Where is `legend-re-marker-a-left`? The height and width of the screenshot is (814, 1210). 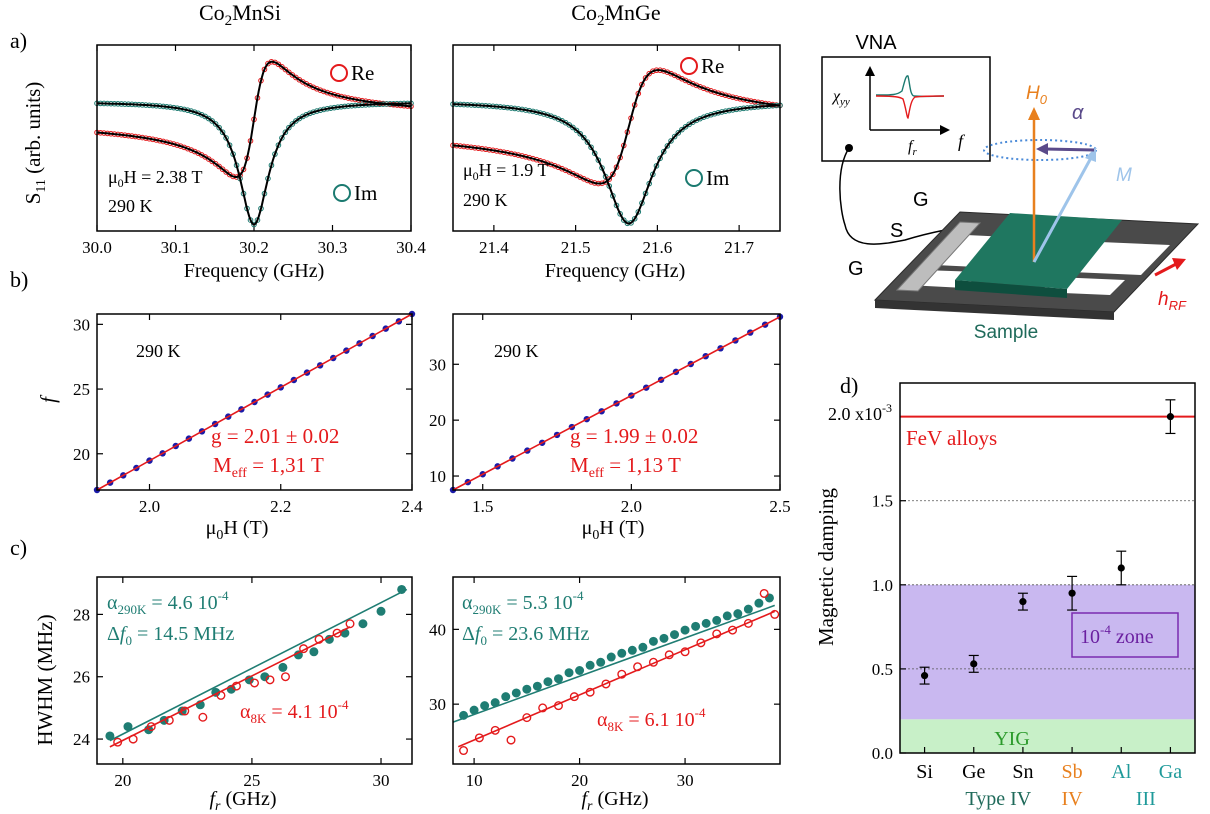 legend-re-marker-a-left is located at coordinates (339, 73).